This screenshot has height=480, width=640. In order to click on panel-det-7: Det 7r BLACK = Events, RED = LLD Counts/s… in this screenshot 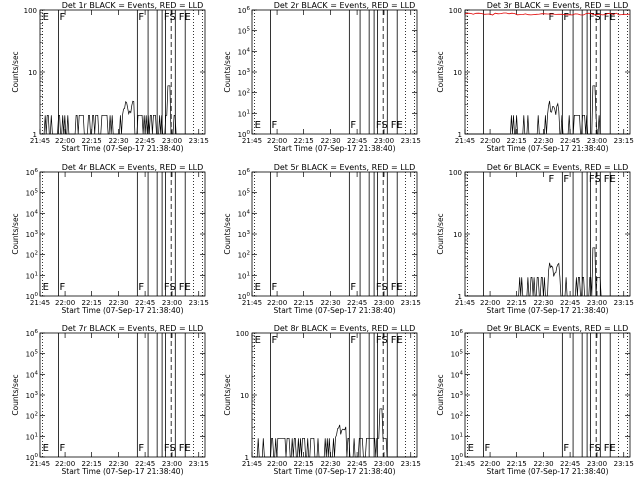, I will do `click(110, 400)`.